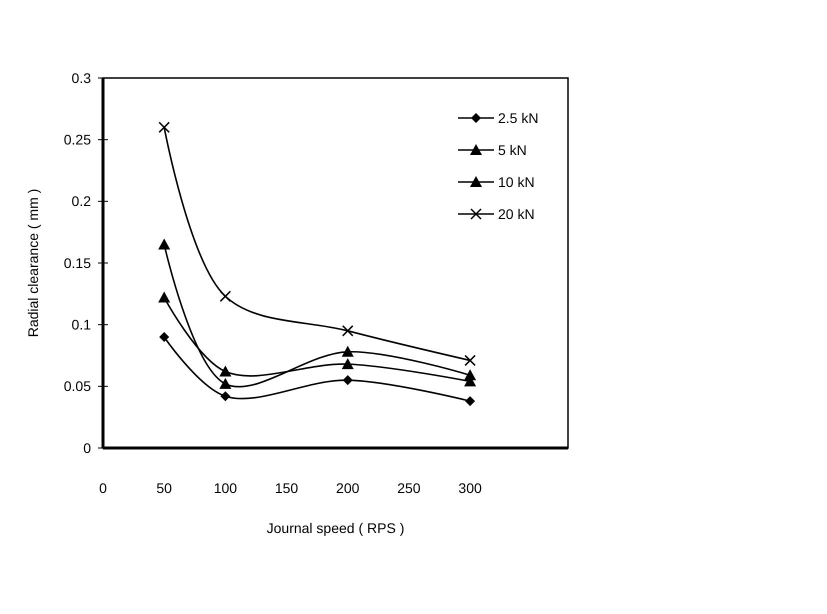  What do you see at coordinates (82, 78) in the screenshot?
I see `y-tick-label: 0.3` at bounding box center [82, 78].